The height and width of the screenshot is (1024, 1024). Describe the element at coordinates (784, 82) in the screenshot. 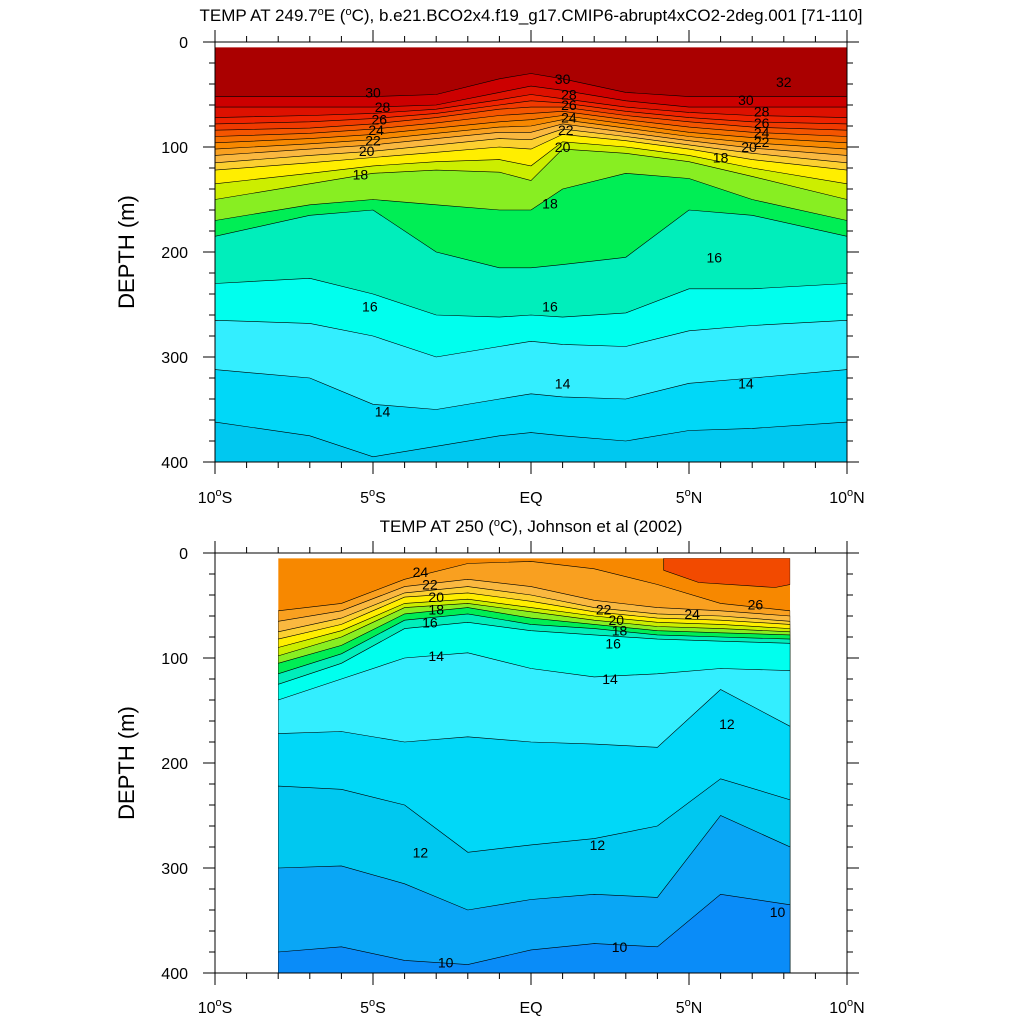

I see `contour-label: 32` at that location.